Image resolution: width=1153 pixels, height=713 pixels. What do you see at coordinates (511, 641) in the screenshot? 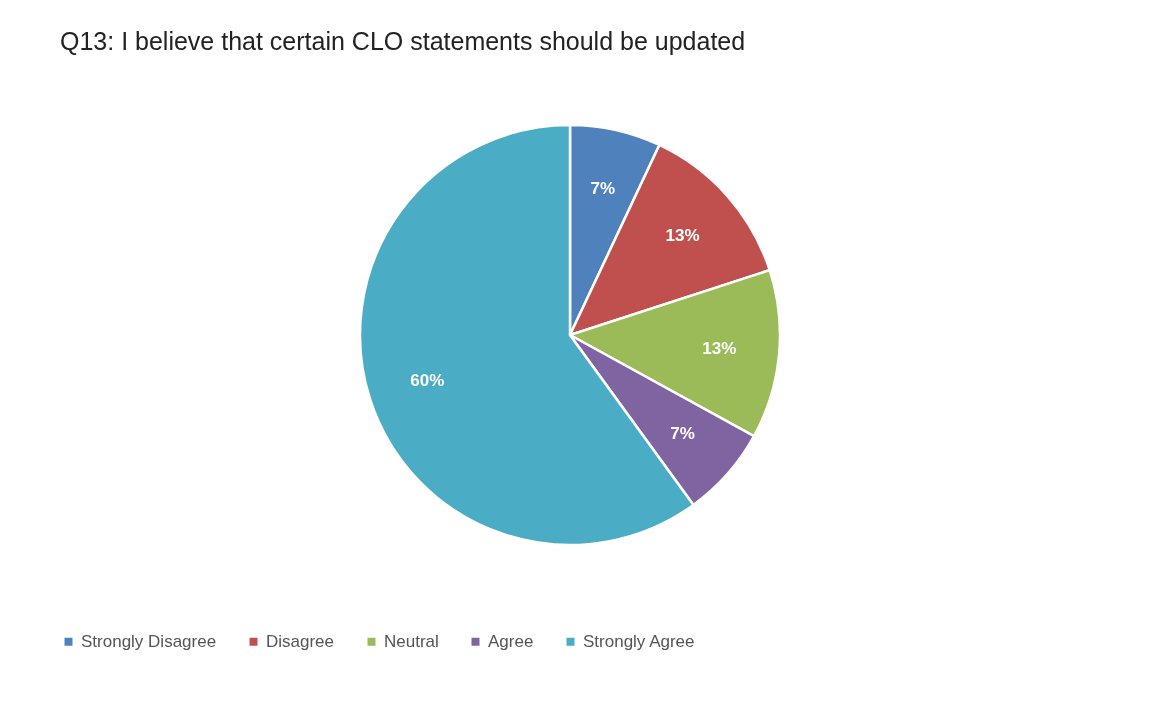
I see `legend-label: Agree` at bounding box center [511, 641].